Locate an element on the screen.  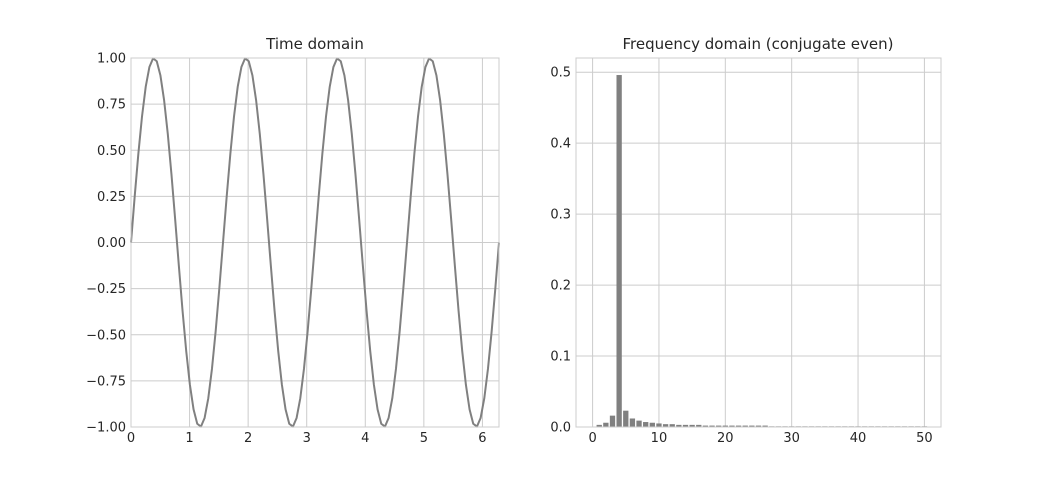
frequency-domain-x-ticks: 0 10 20 30 40 50 is located at coordinates (760, 438).